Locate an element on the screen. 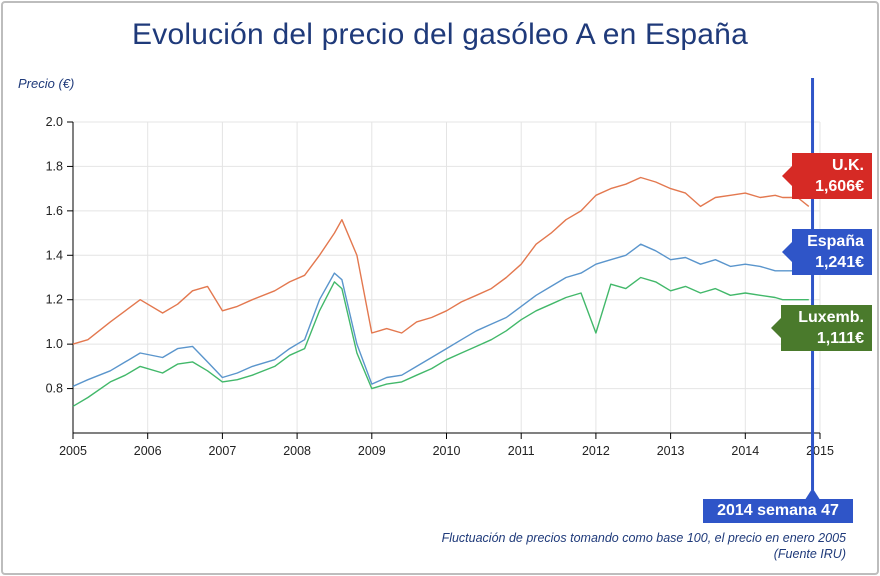 This screenshot has width=880, height=576. luxembourg-price-flag: Luxemb. 1,111€ is located at coordinates (821, 328).